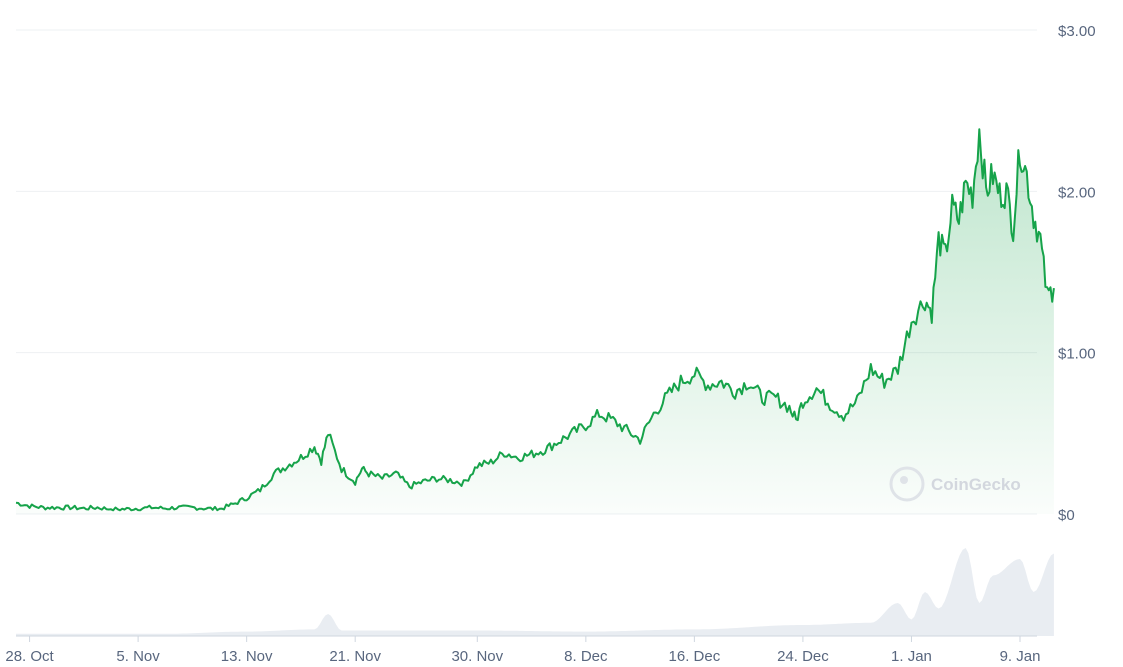 The height and width of the screenshot is (667, 1123). Describe the element at coordinates (586, 656) in the screenshot. I see `x-tick-label: 8. Dec` at that location.